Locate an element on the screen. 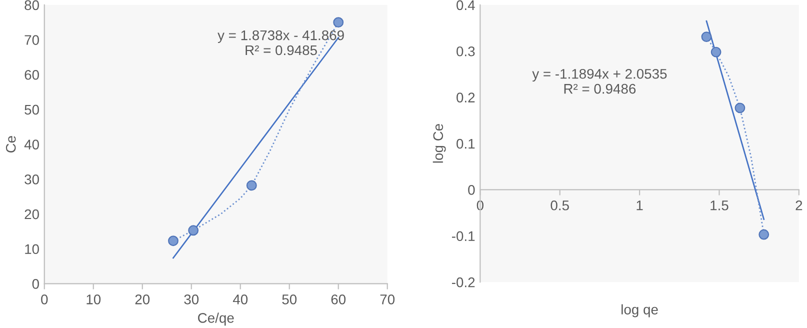  y-tick-label: 80 is located at coordinates (31, 5).